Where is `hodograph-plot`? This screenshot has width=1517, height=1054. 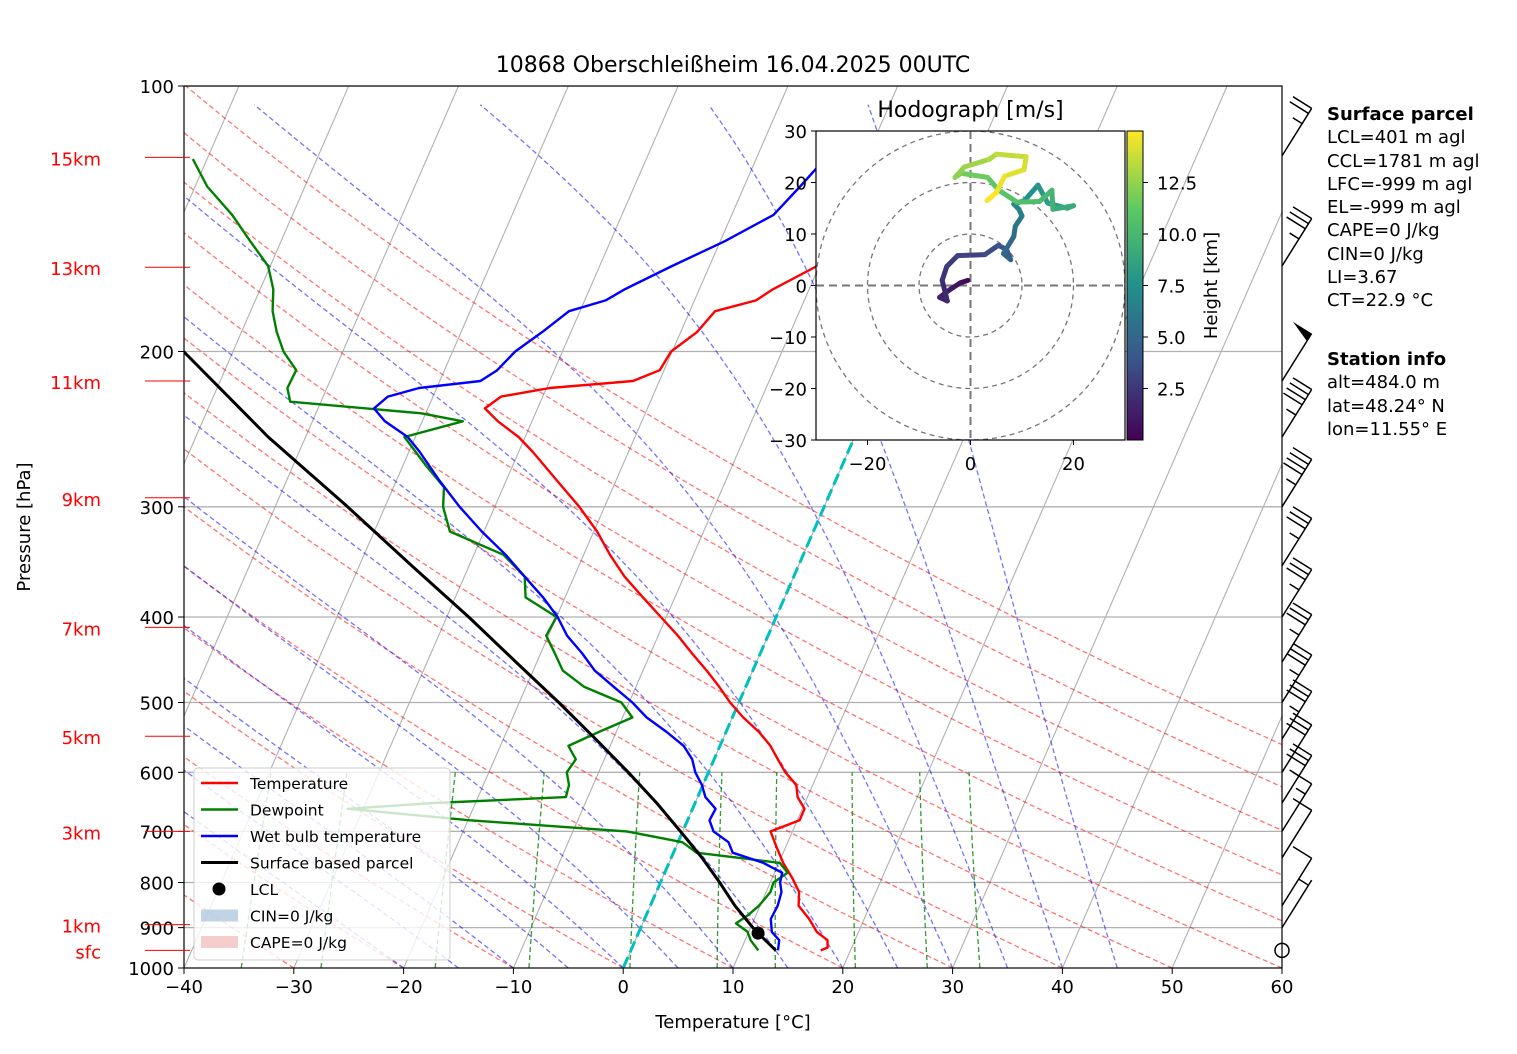 hodograph-plot is located at coordinates (970, 285).